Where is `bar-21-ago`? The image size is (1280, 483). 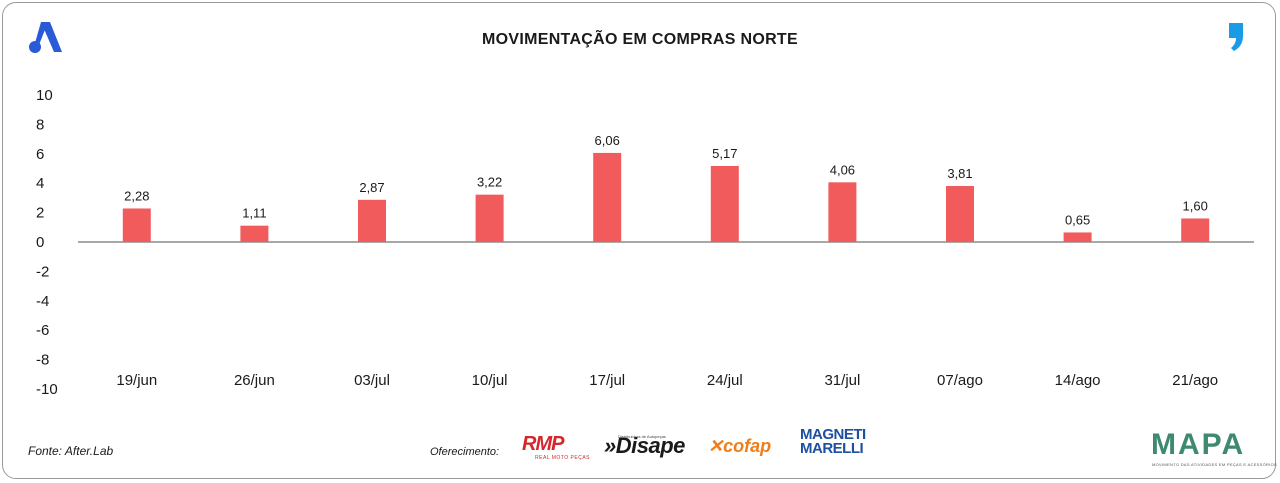 bar-21-ago is located at coordinates (1195, 230).